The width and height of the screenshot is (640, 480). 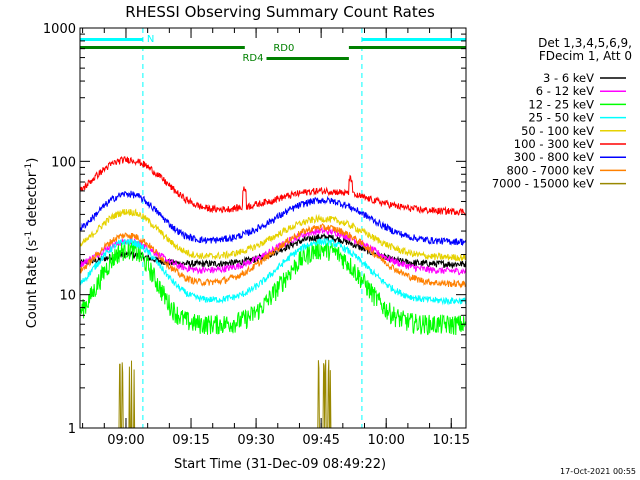 What do you see at coordinates (150, 39) in the screenshot?
I see `night-label: N` at bounding box center [150, 39].